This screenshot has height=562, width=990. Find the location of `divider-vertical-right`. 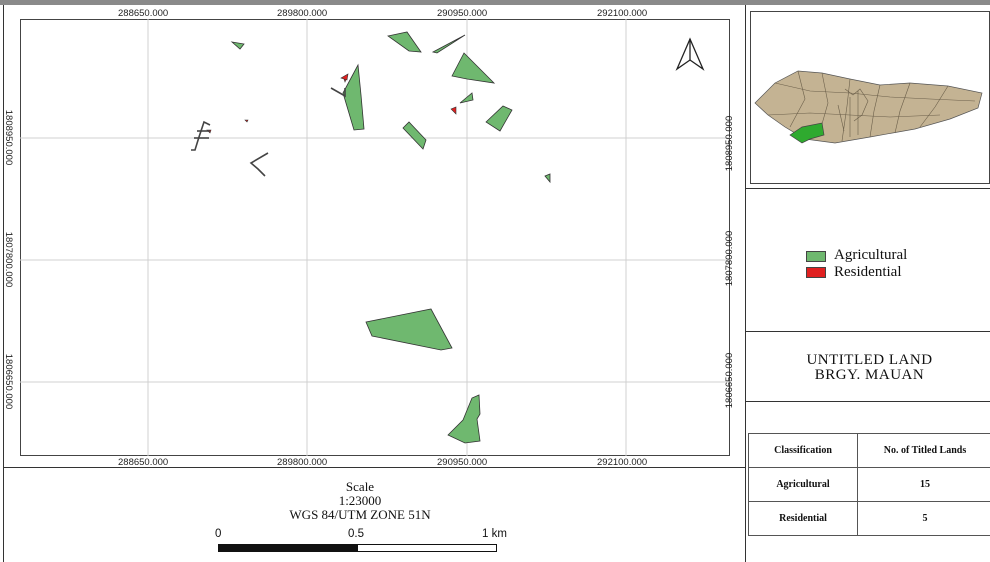

divider-vertical-right is located at coordinates (745, 283).